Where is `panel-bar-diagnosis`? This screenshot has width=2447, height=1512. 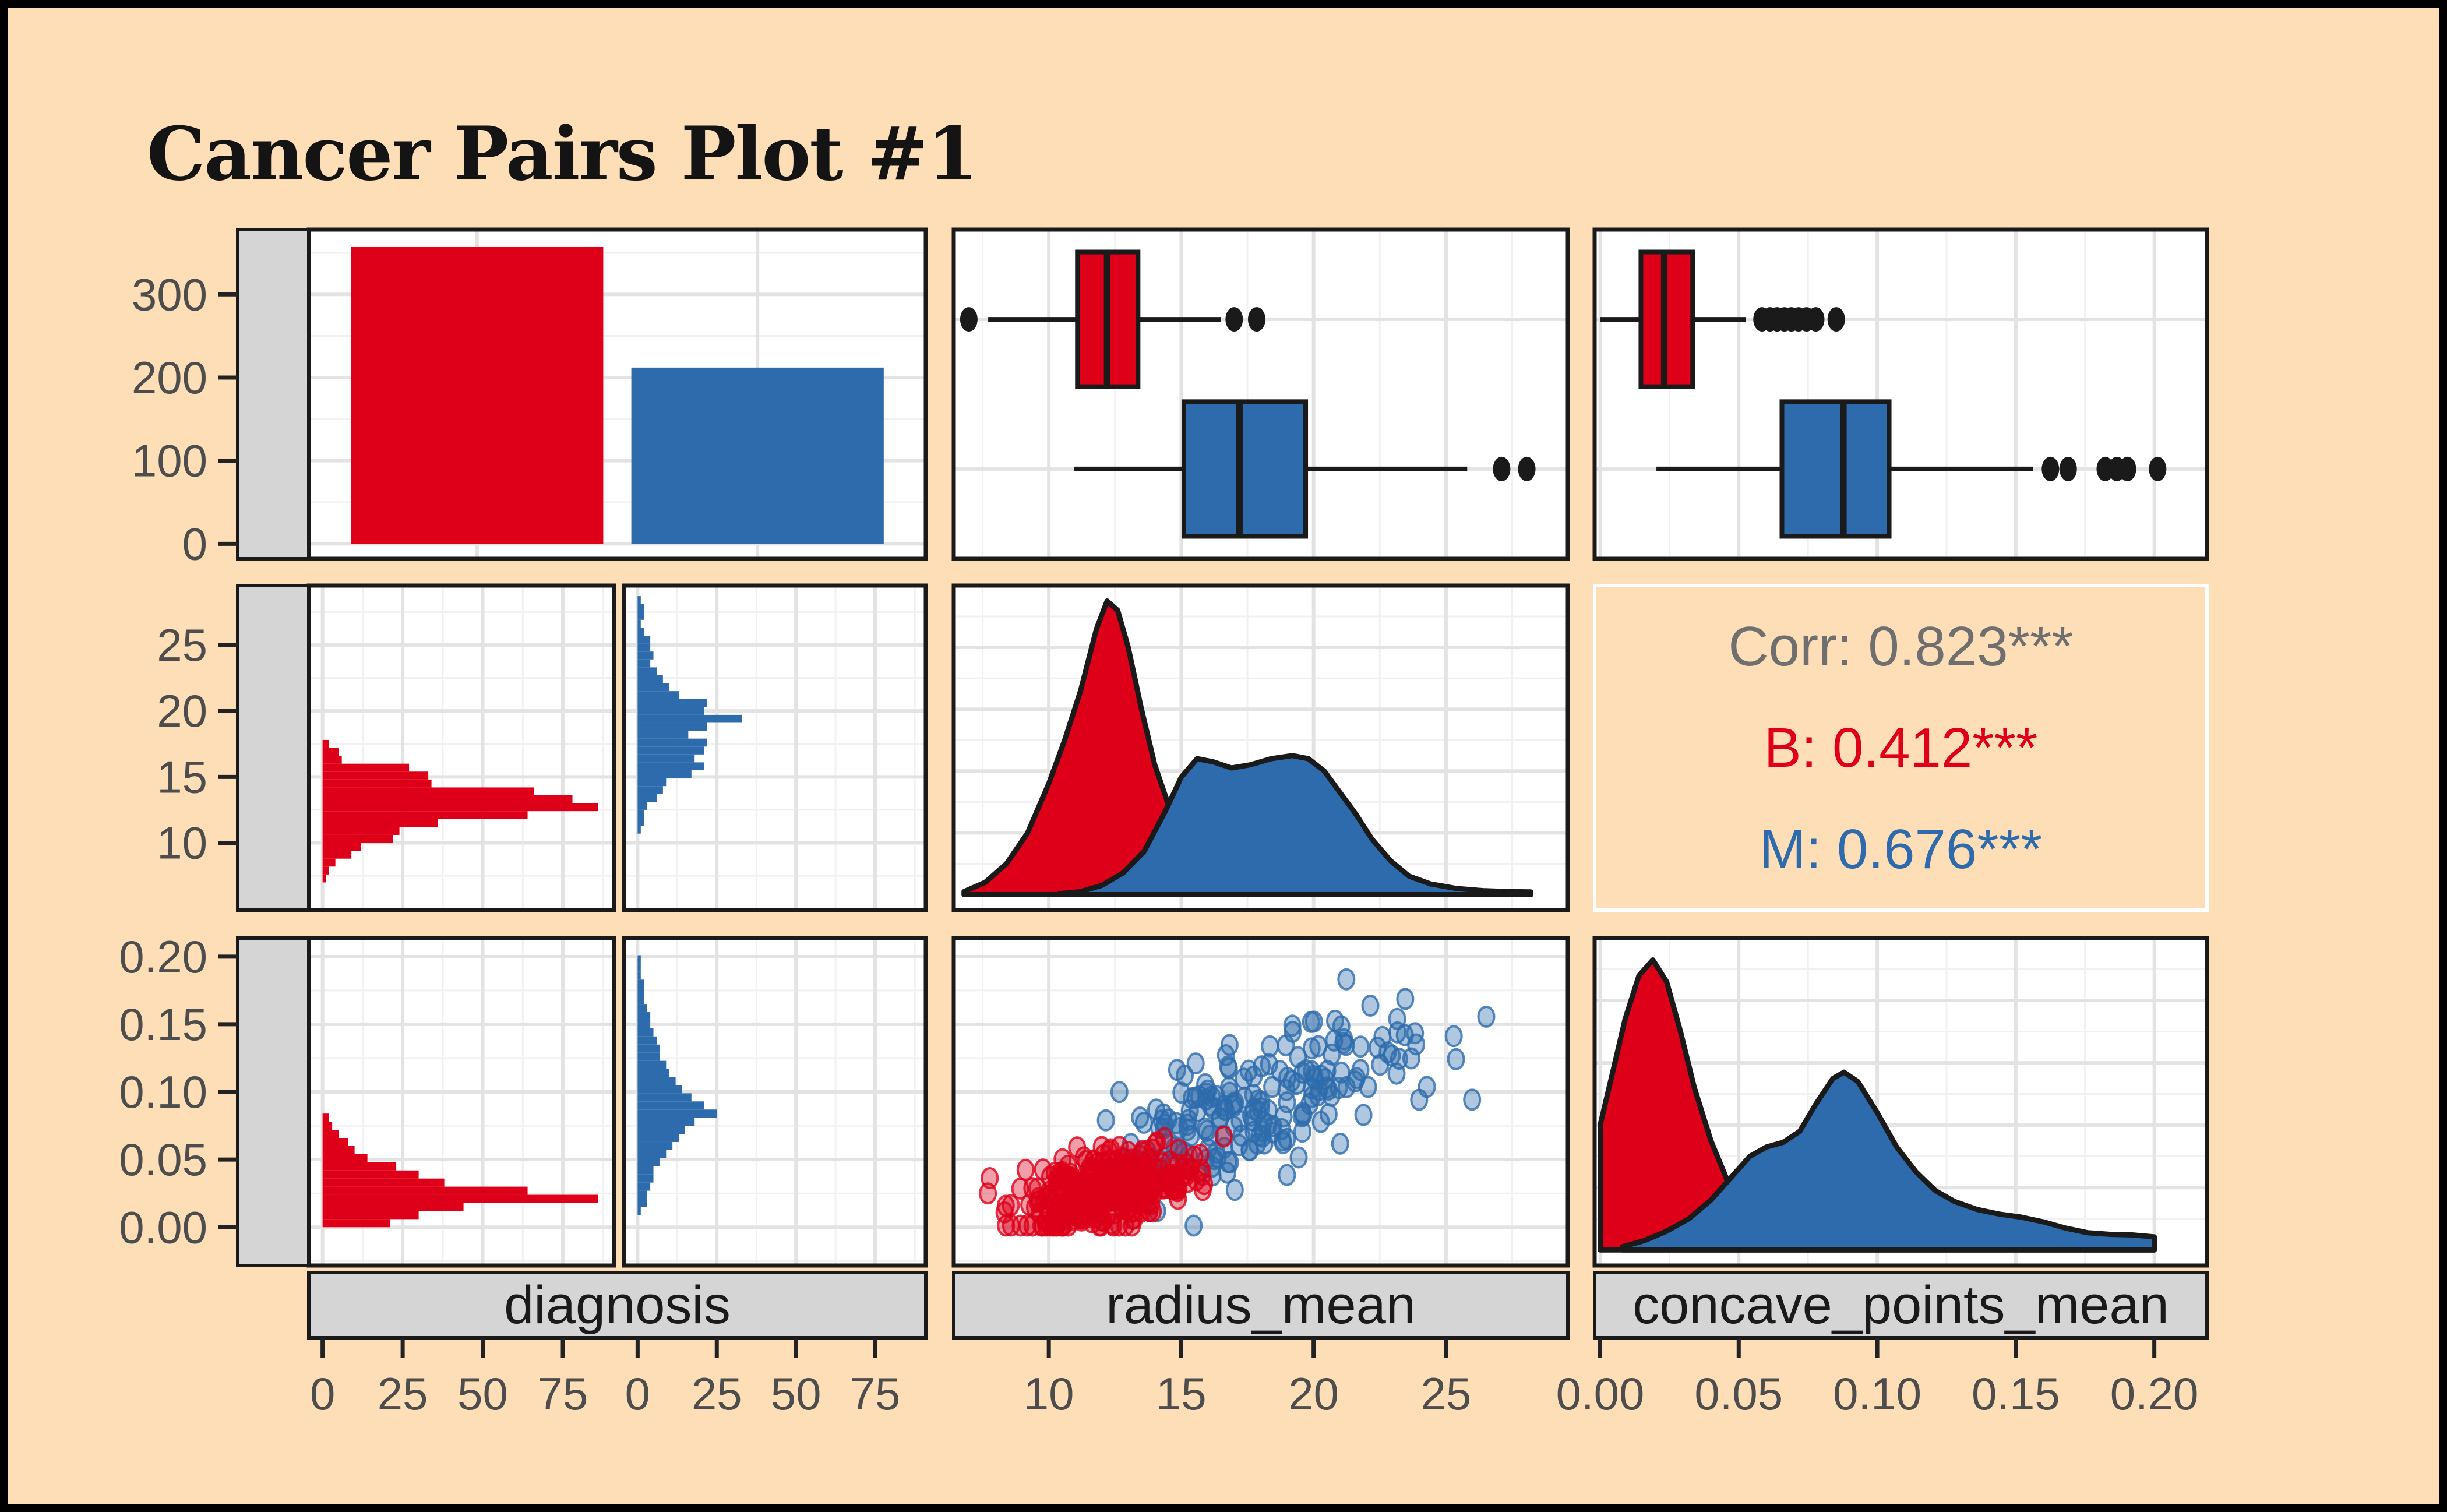 panel-bar-diagnosis is located at coordinates (617, 394).